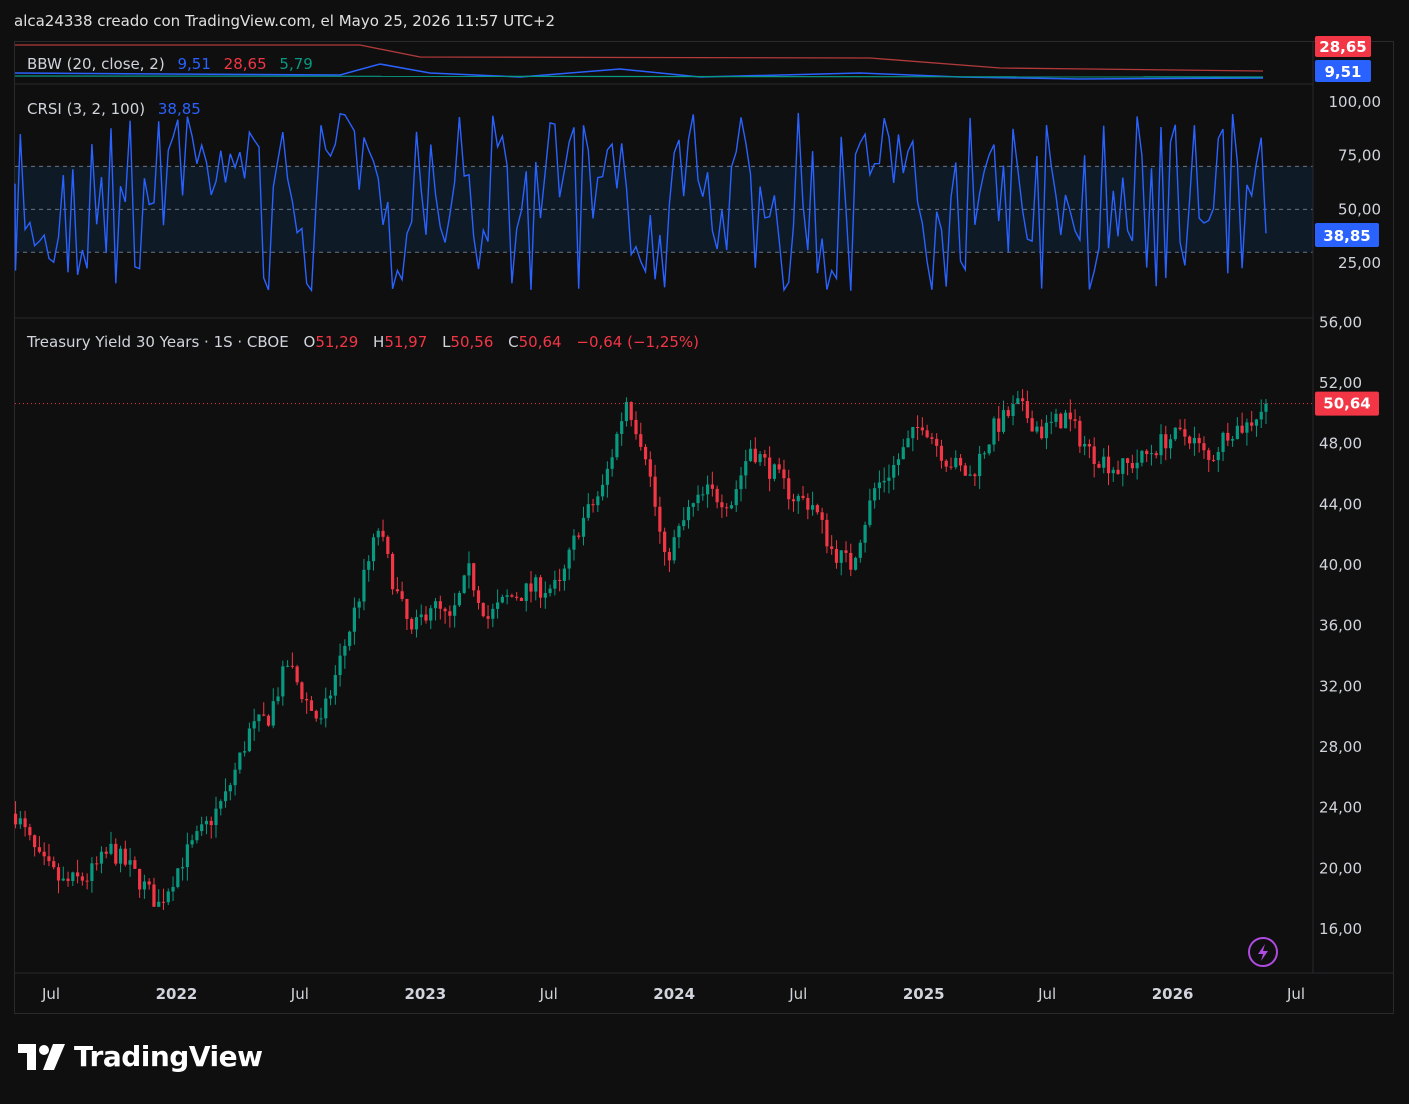 This screenshot has height=1104, width=1409. Describe the element at coordinates (639, 71) in the screenshot. I see `bbw-line` at that location.